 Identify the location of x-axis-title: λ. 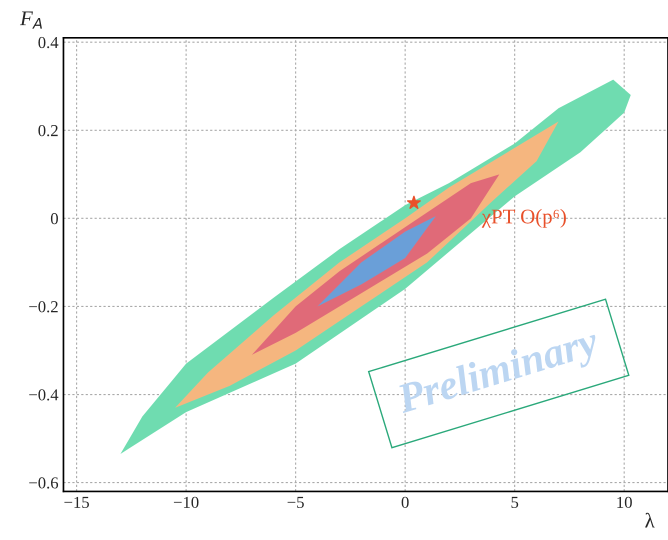
(650, 520).